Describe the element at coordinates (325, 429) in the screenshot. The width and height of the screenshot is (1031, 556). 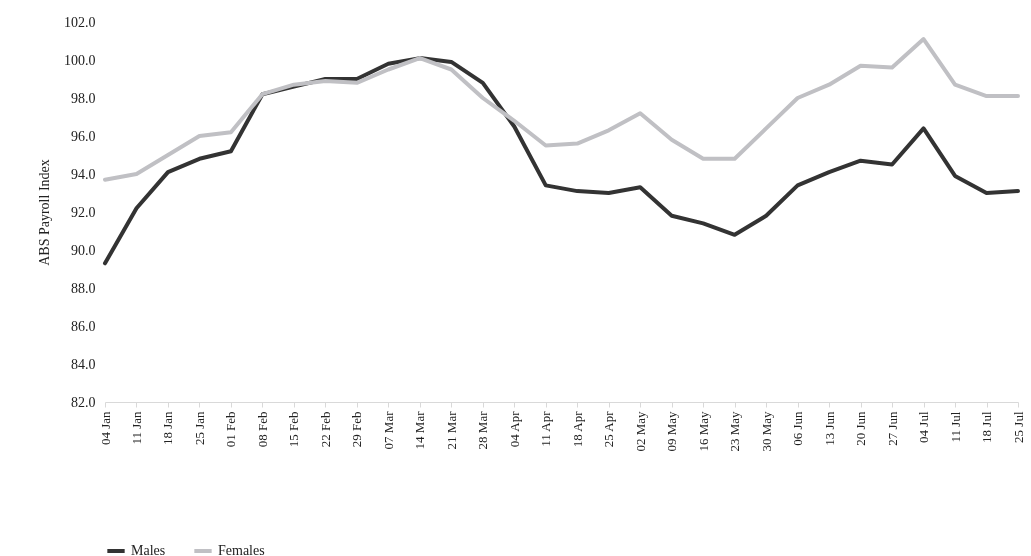
I see `x-tick-label: 22 Feb` at that location.